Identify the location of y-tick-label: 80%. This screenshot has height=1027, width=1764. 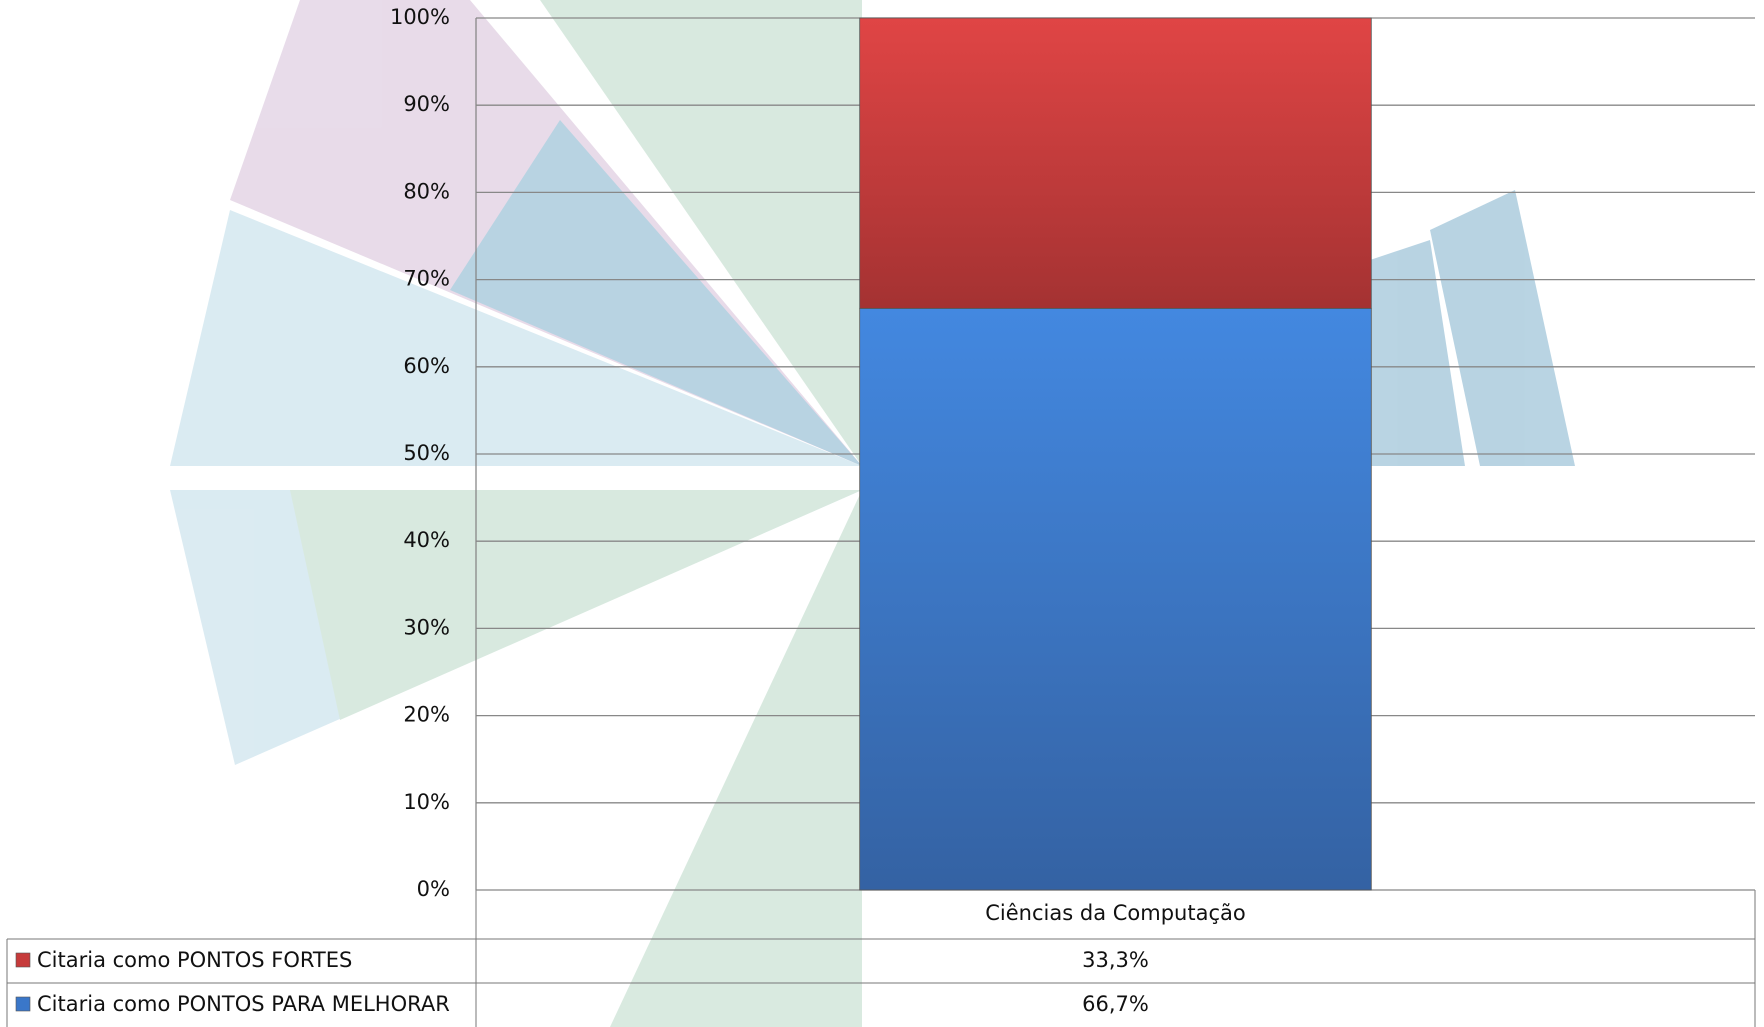
(426, 191).